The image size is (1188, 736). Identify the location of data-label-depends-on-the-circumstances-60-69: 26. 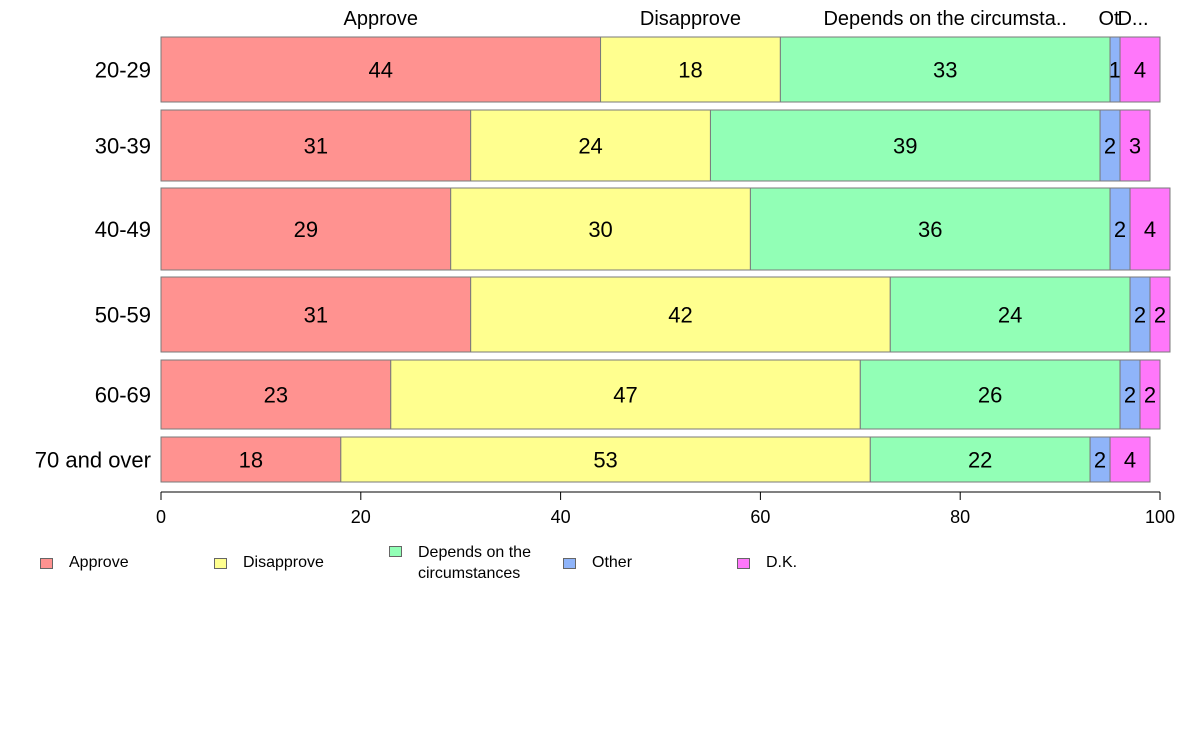
(990, 395).